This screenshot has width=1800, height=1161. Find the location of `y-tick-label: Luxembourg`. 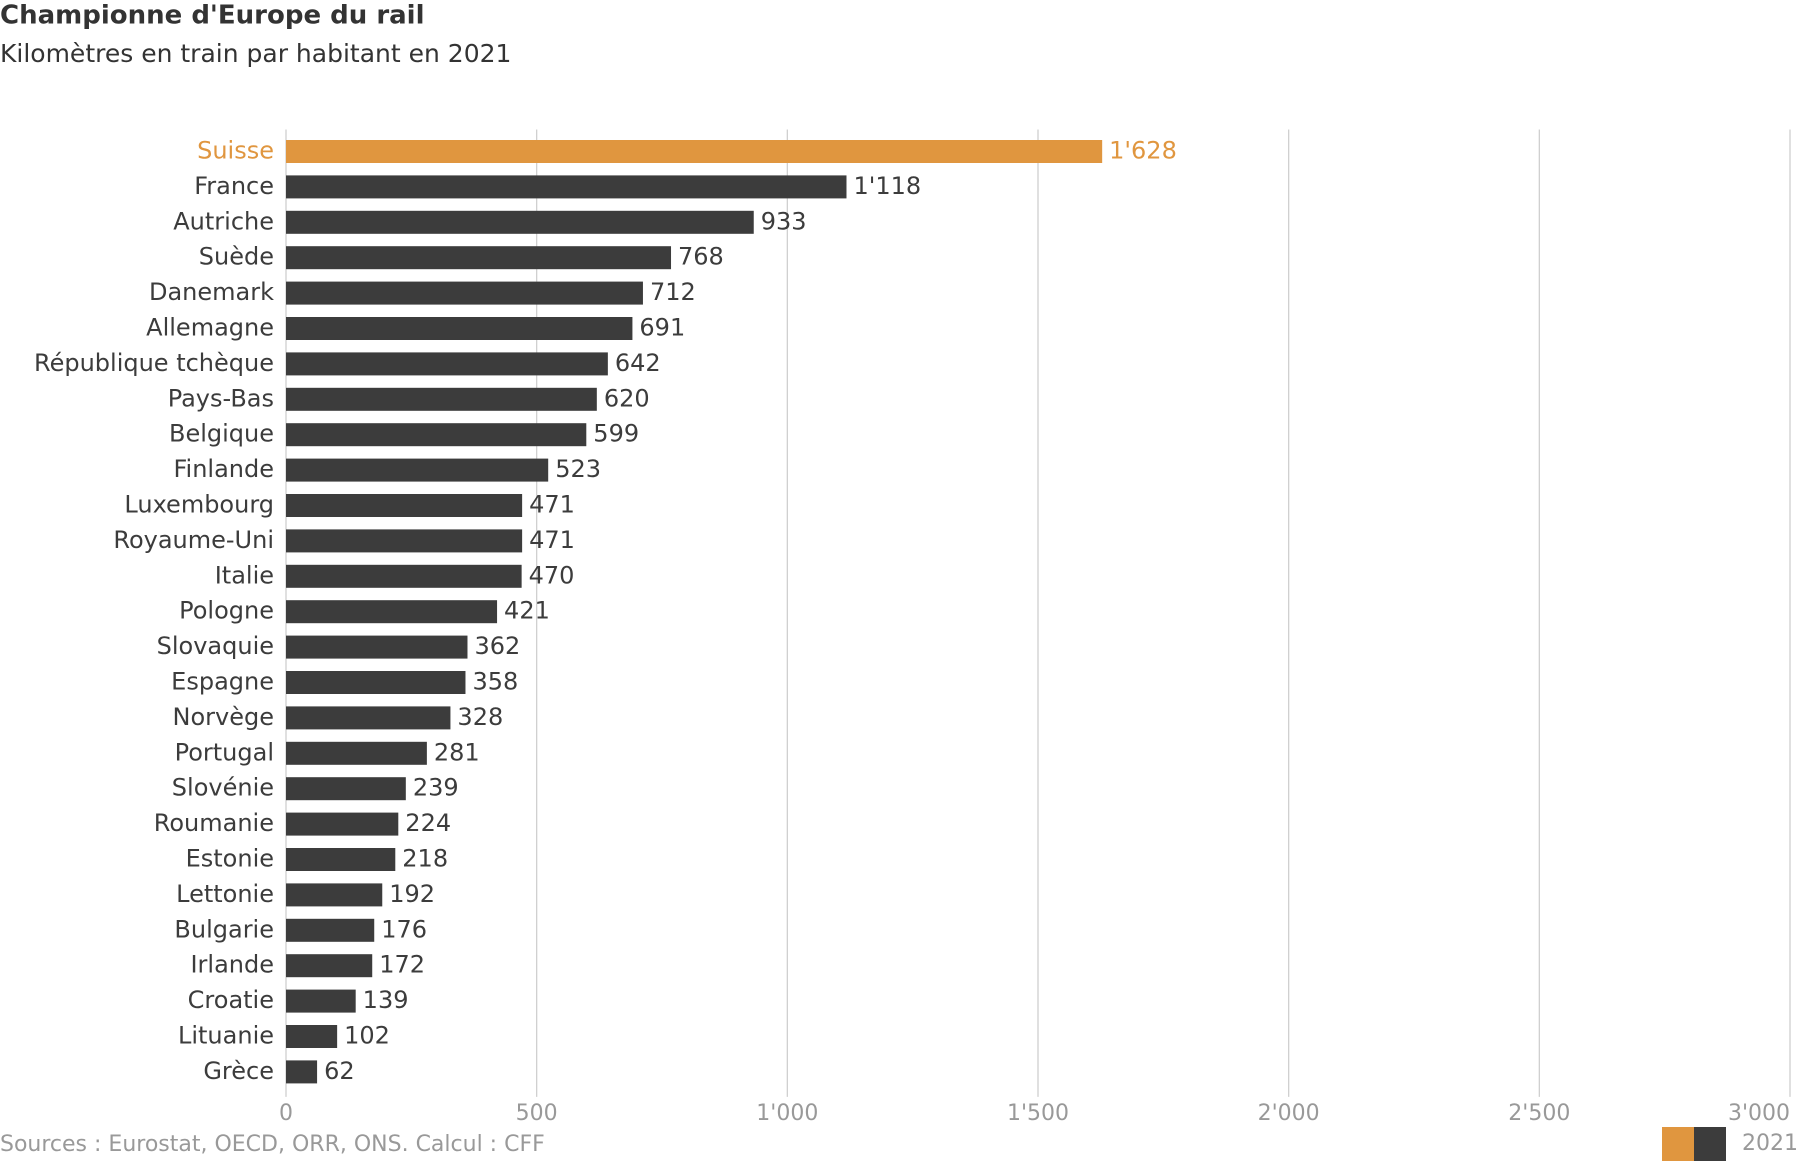

y-tick-label: Luxembourg is located at coordinates (199, 505).